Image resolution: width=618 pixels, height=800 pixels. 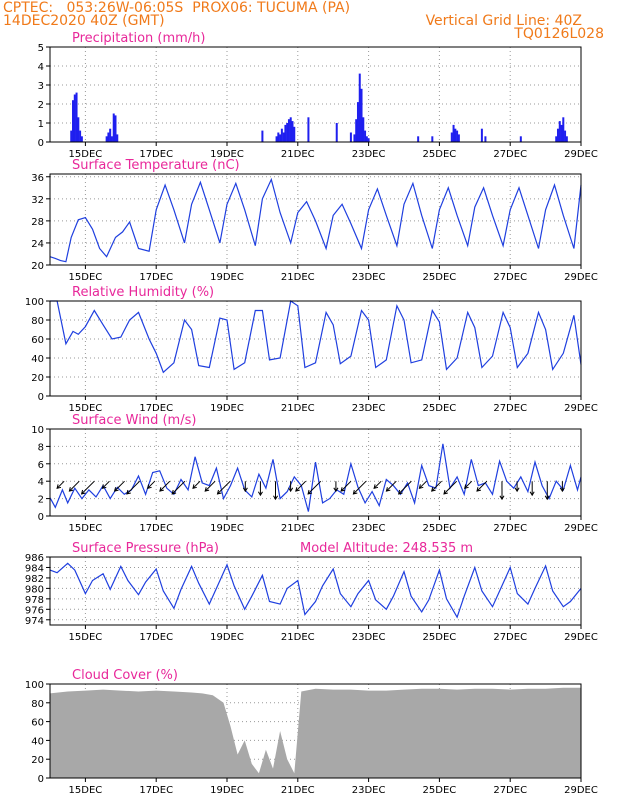 I want to click on wind-title: Surface Wind (m/s), so click(x=134, y=420).